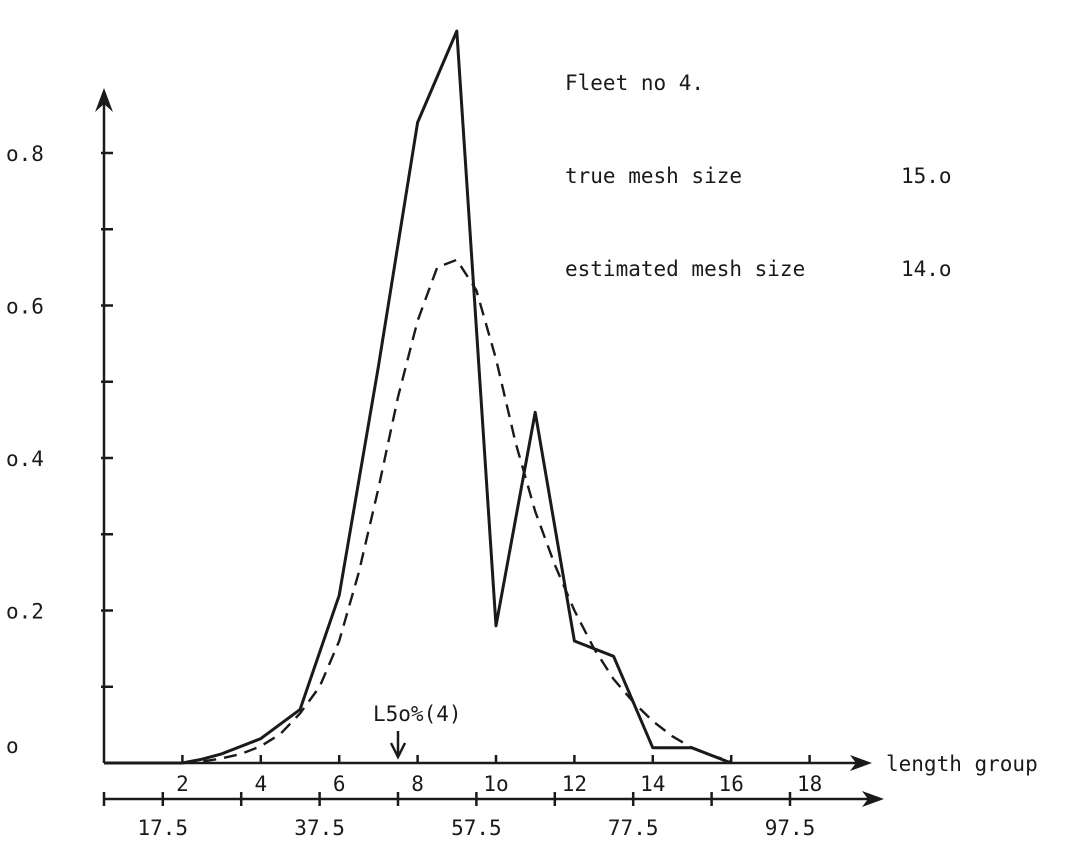 The width and height of the screenshot is (1086, 854). What do you see at coordinates (685, 269) in the screenshot?
I see `estimated-mesh-label: estimated mesh size` at bounding box center [685, 269].